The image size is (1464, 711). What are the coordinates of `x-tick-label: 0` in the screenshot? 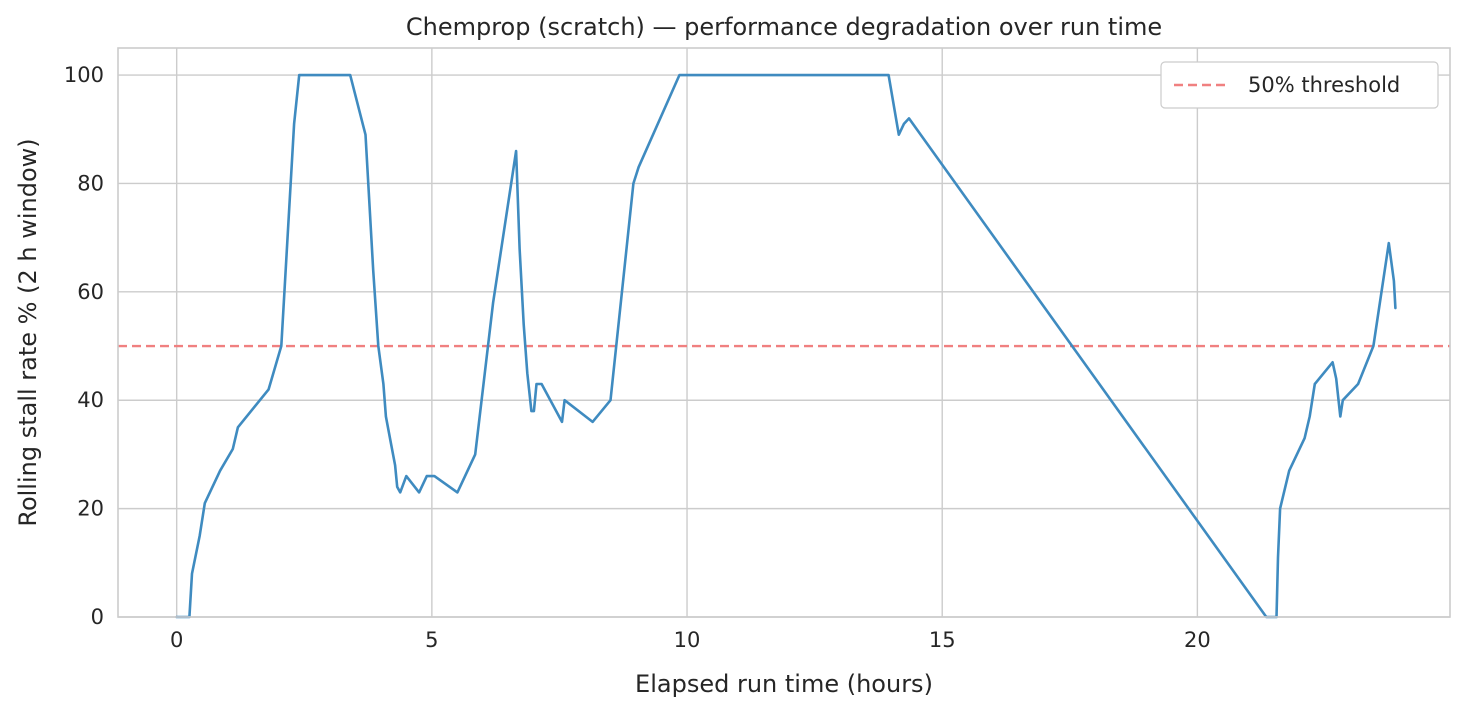 It's located at (176, 640).